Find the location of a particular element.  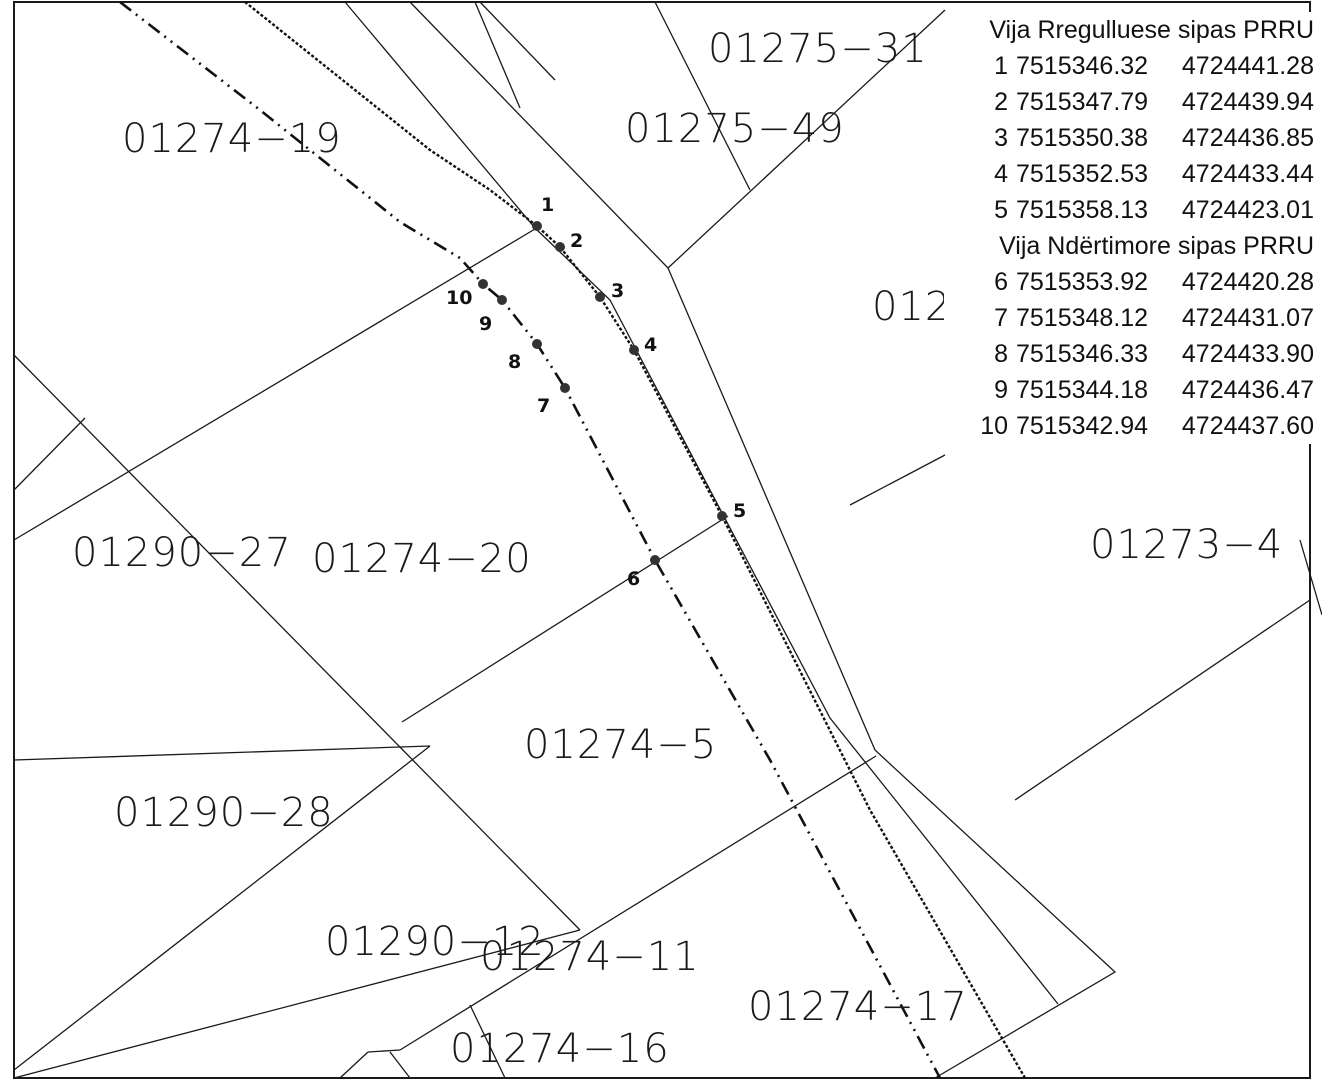

x-coordinate: 7515352.53 is located at coordinates (1082, 174).